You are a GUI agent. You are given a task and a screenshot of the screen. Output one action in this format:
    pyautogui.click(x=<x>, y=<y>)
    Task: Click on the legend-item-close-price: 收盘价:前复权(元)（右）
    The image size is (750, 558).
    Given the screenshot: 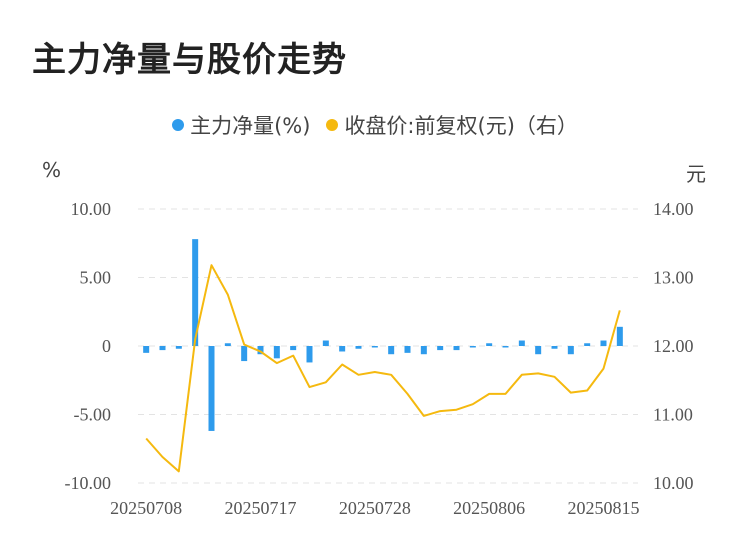 What is the action you would take?
    pyautogui.click(x=452, y=125)
    